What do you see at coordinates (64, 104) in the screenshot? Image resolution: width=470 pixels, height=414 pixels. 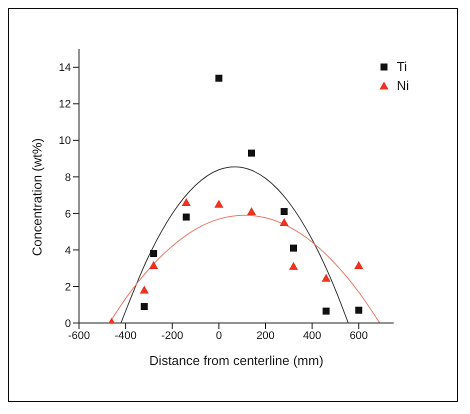 I see `y-tick-label: 12` at bounding box center [64, 104].